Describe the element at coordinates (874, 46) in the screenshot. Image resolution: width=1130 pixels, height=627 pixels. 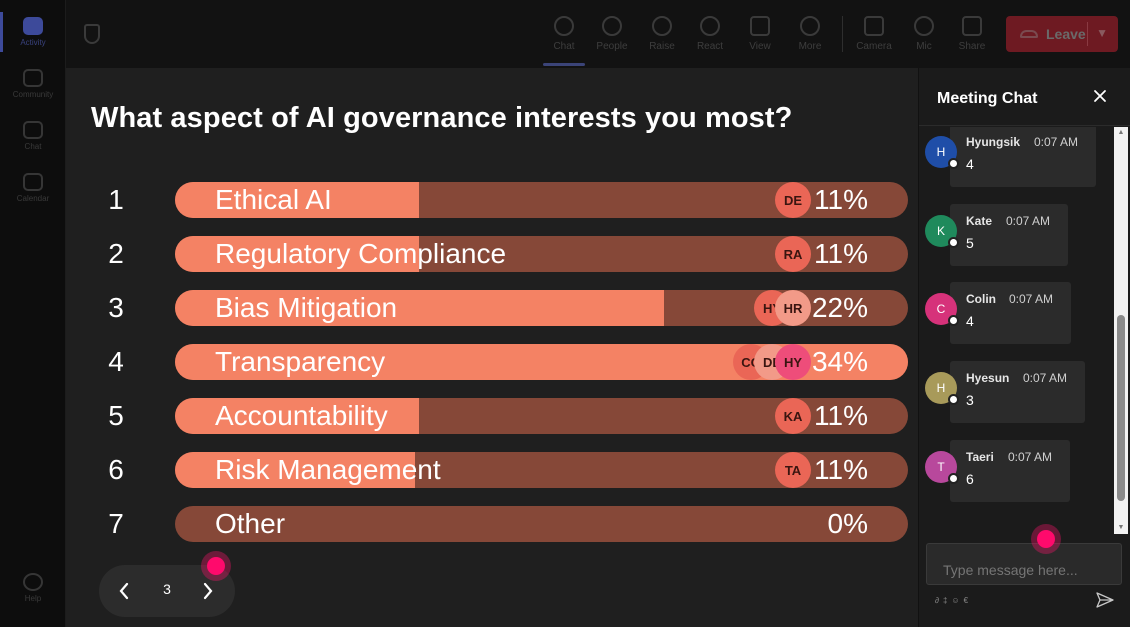
I see `toolbar-button-label: Camera` at that location.